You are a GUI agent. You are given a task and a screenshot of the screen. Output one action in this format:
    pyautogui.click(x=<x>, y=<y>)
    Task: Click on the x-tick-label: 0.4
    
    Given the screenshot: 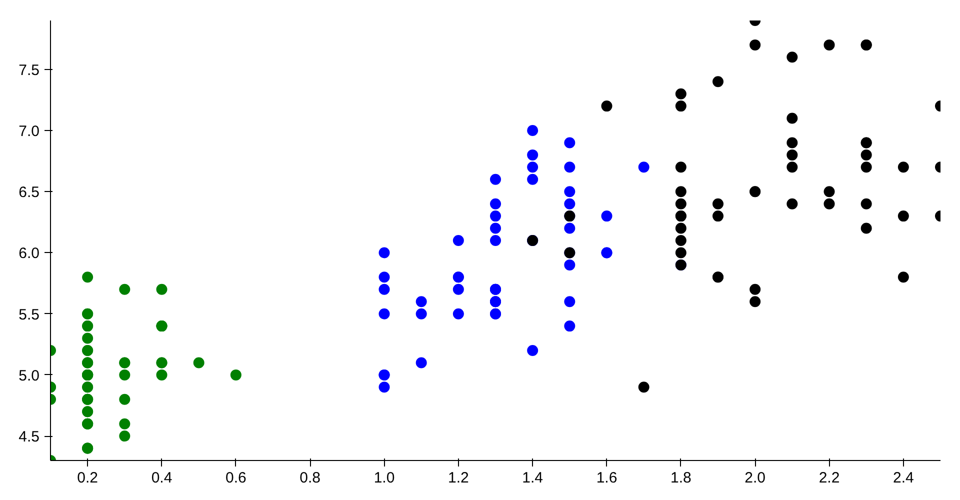 What is the action you would take?
    pyautogui.click(x=161, y=478)
    